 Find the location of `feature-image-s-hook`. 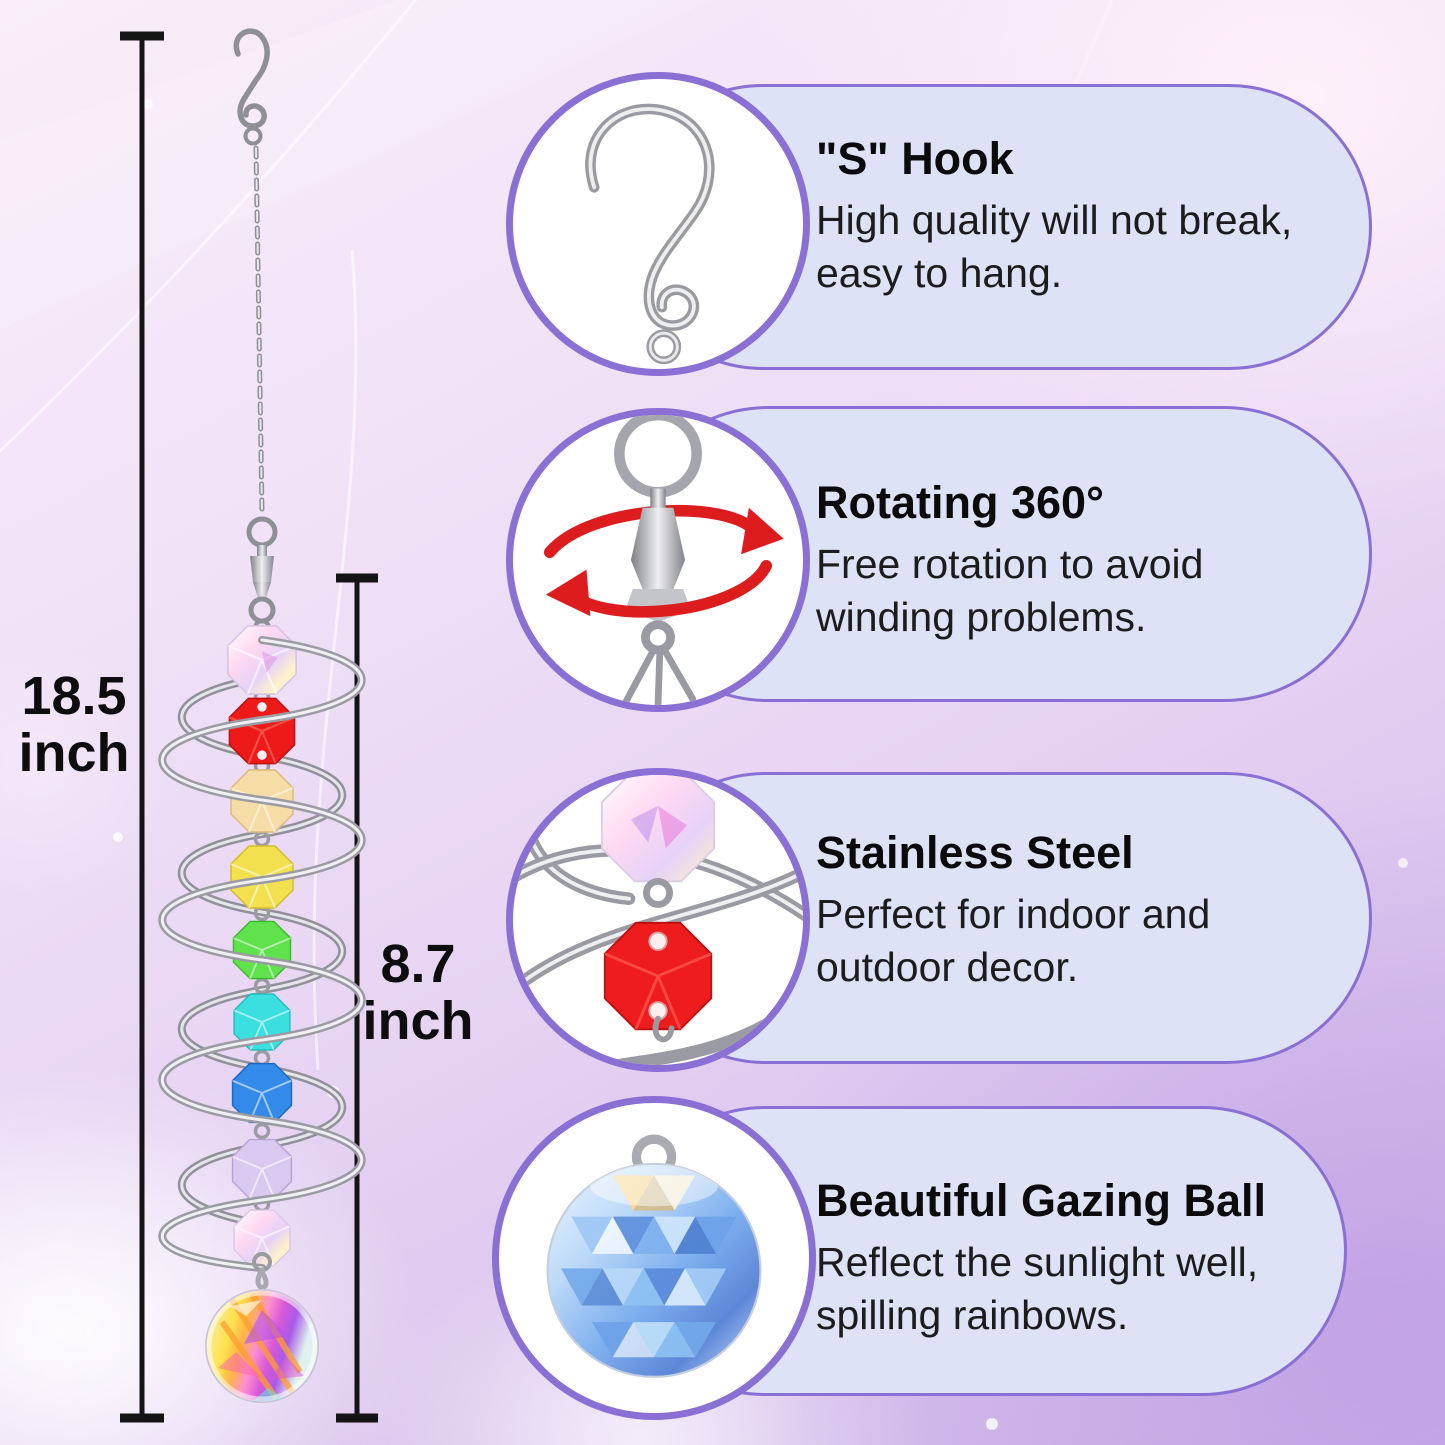

feature-image-s-hook is located at coordinates (658, 224).